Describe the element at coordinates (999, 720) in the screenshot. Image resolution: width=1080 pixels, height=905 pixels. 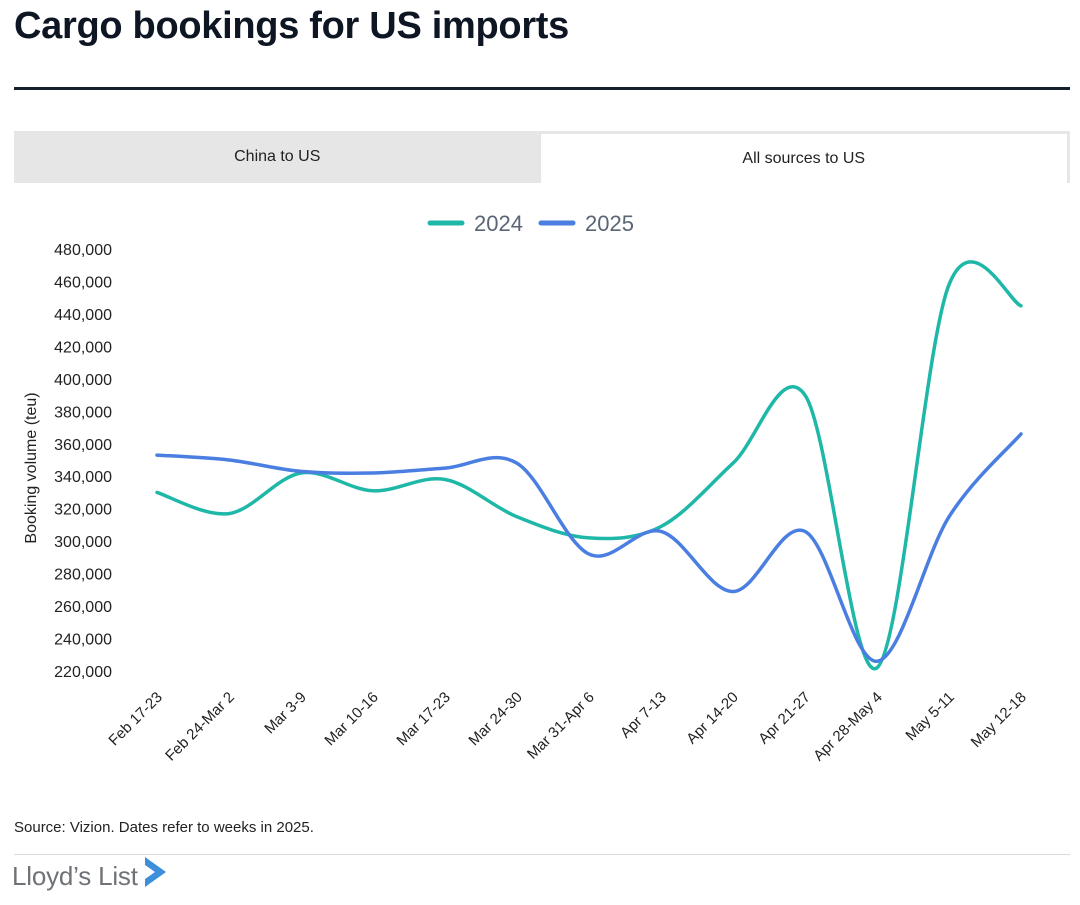
I see `x-tick-label: May 12-18` at that location.